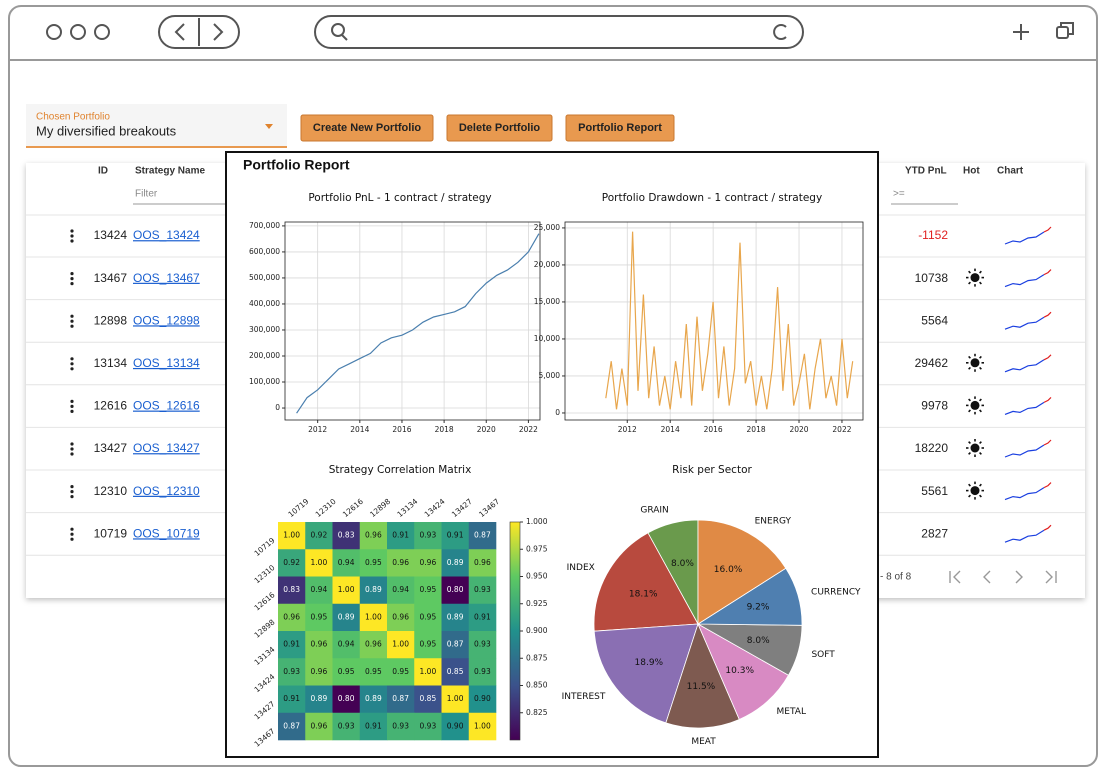  I want to click on portfolio-select, so click(156, 126).